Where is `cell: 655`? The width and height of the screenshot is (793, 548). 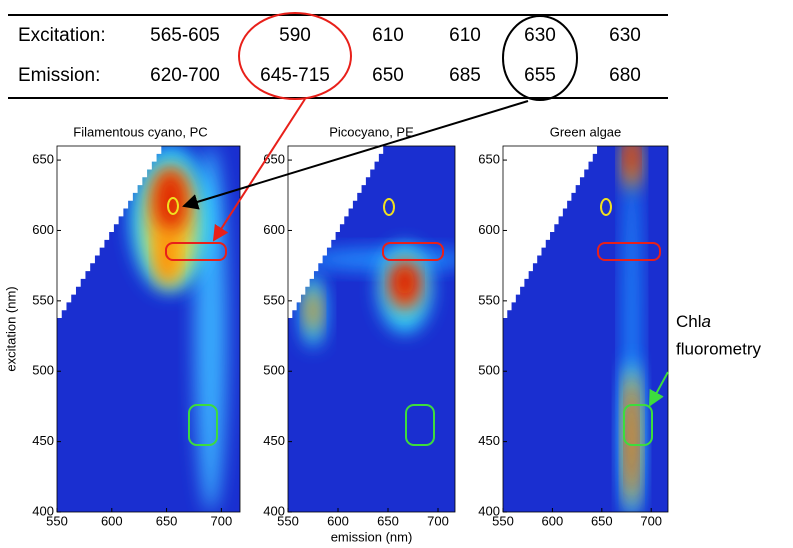
cell: 655 is located at coordinates (540, 75).